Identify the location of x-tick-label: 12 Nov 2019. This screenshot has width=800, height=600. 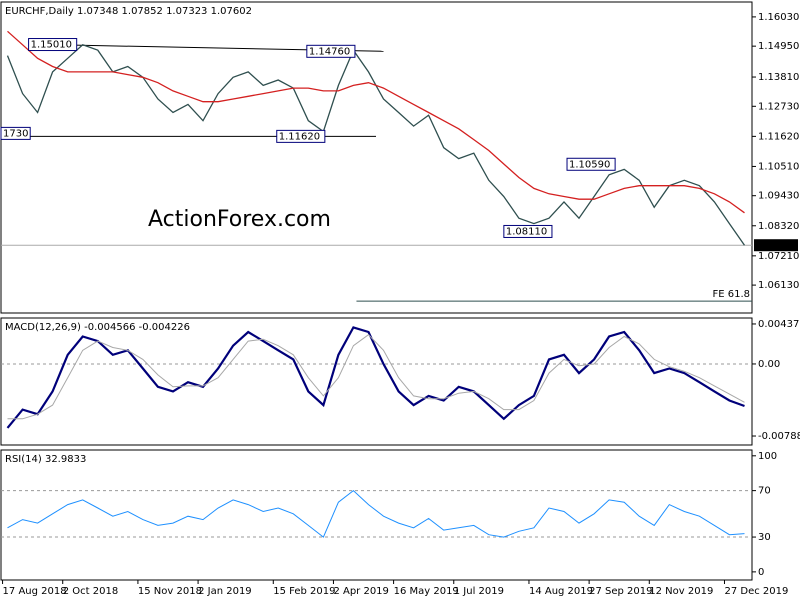
(681, 591).